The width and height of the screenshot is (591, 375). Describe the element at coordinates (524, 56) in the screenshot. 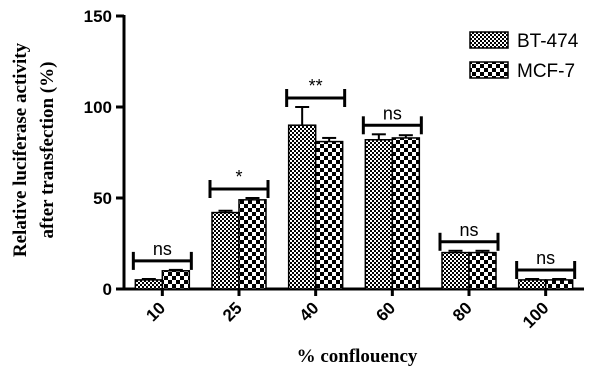

I see `legend: BT-474 MCF-7` at that location.